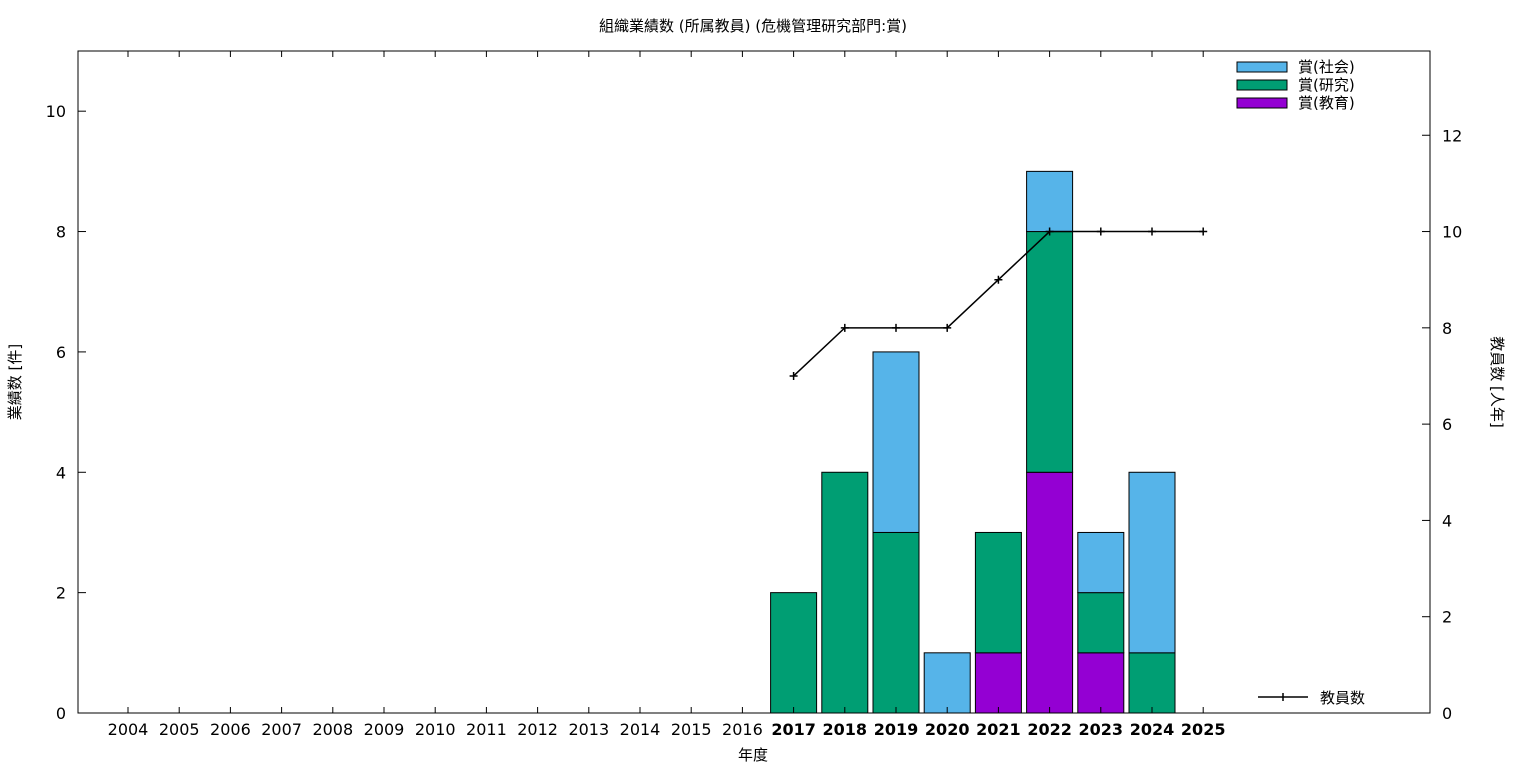  I want to click on bar-2019-賞(研究), so click(896, 622).